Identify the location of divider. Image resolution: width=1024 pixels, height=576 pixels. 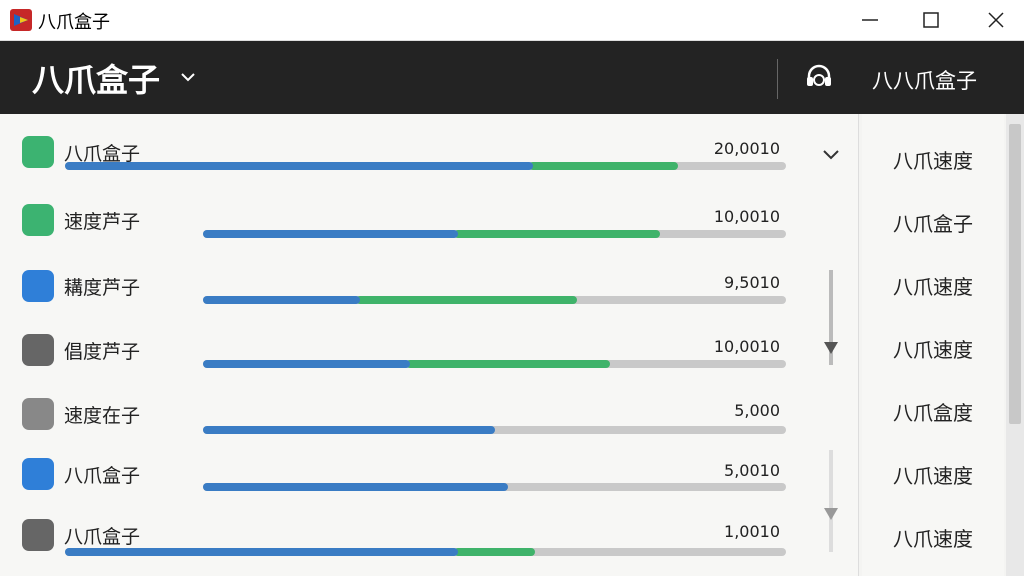
(777, 79).